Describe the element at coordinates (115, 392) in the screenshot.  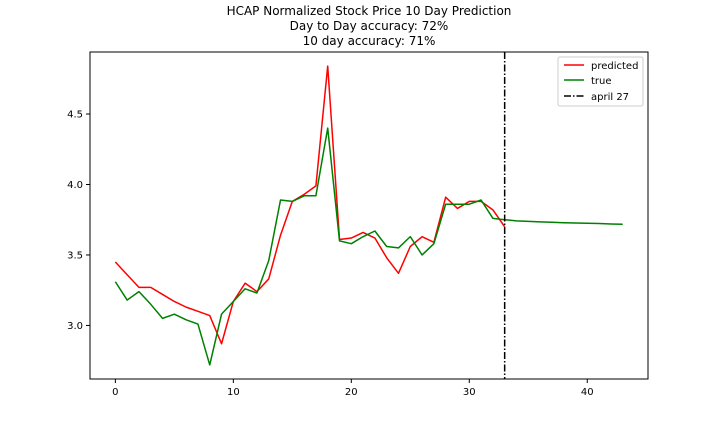
I see `x-tick-label: 0` at that location.